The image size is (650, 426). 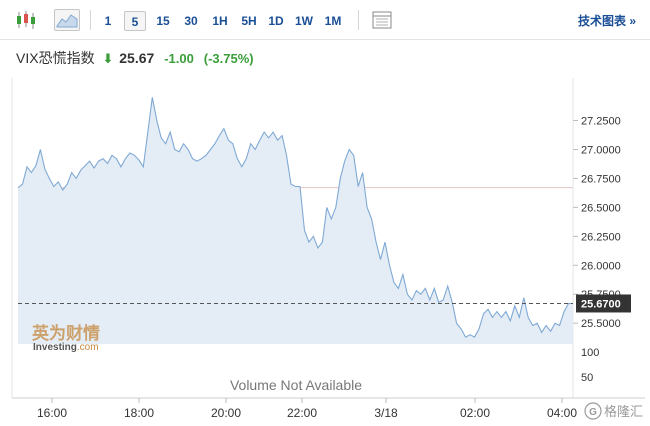 I want to click on watermark-logo-cn: 英为财情, so click(x=66, y=333).